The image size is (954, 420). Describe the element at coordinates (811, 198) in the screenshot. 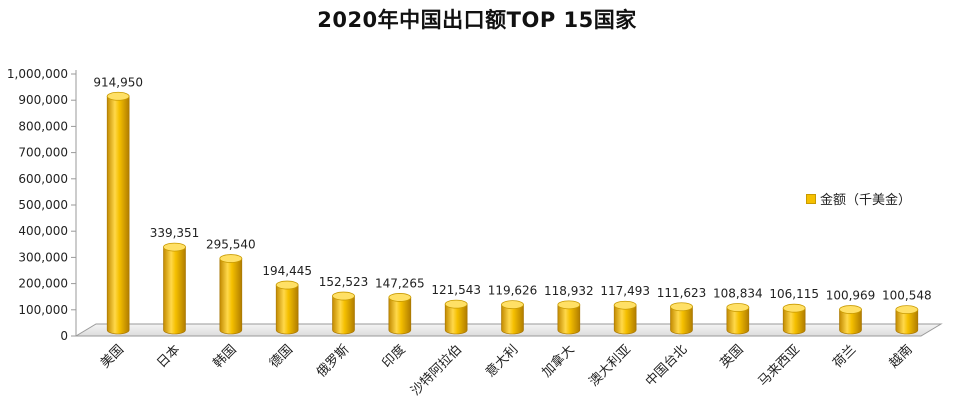

I see `legend-swatch` at that location.